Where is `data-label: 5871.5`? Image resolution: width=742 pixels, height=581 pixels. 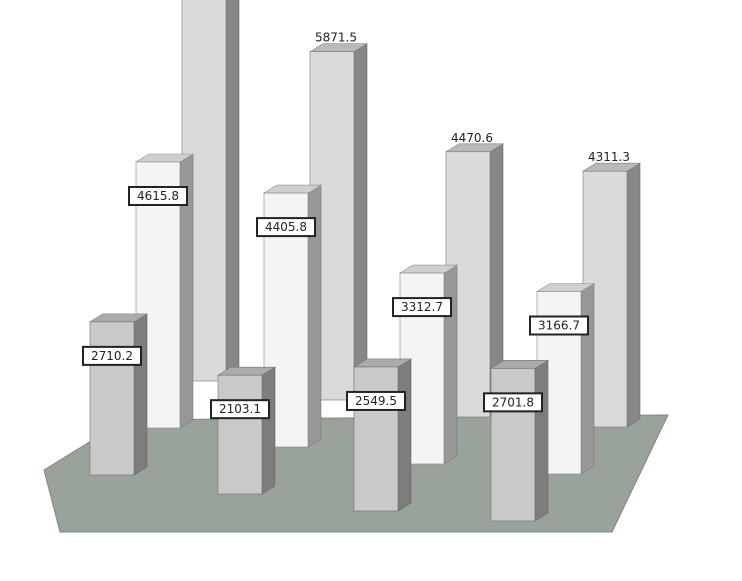 data-label: 5871.5 is located at coordinates (336, 38).